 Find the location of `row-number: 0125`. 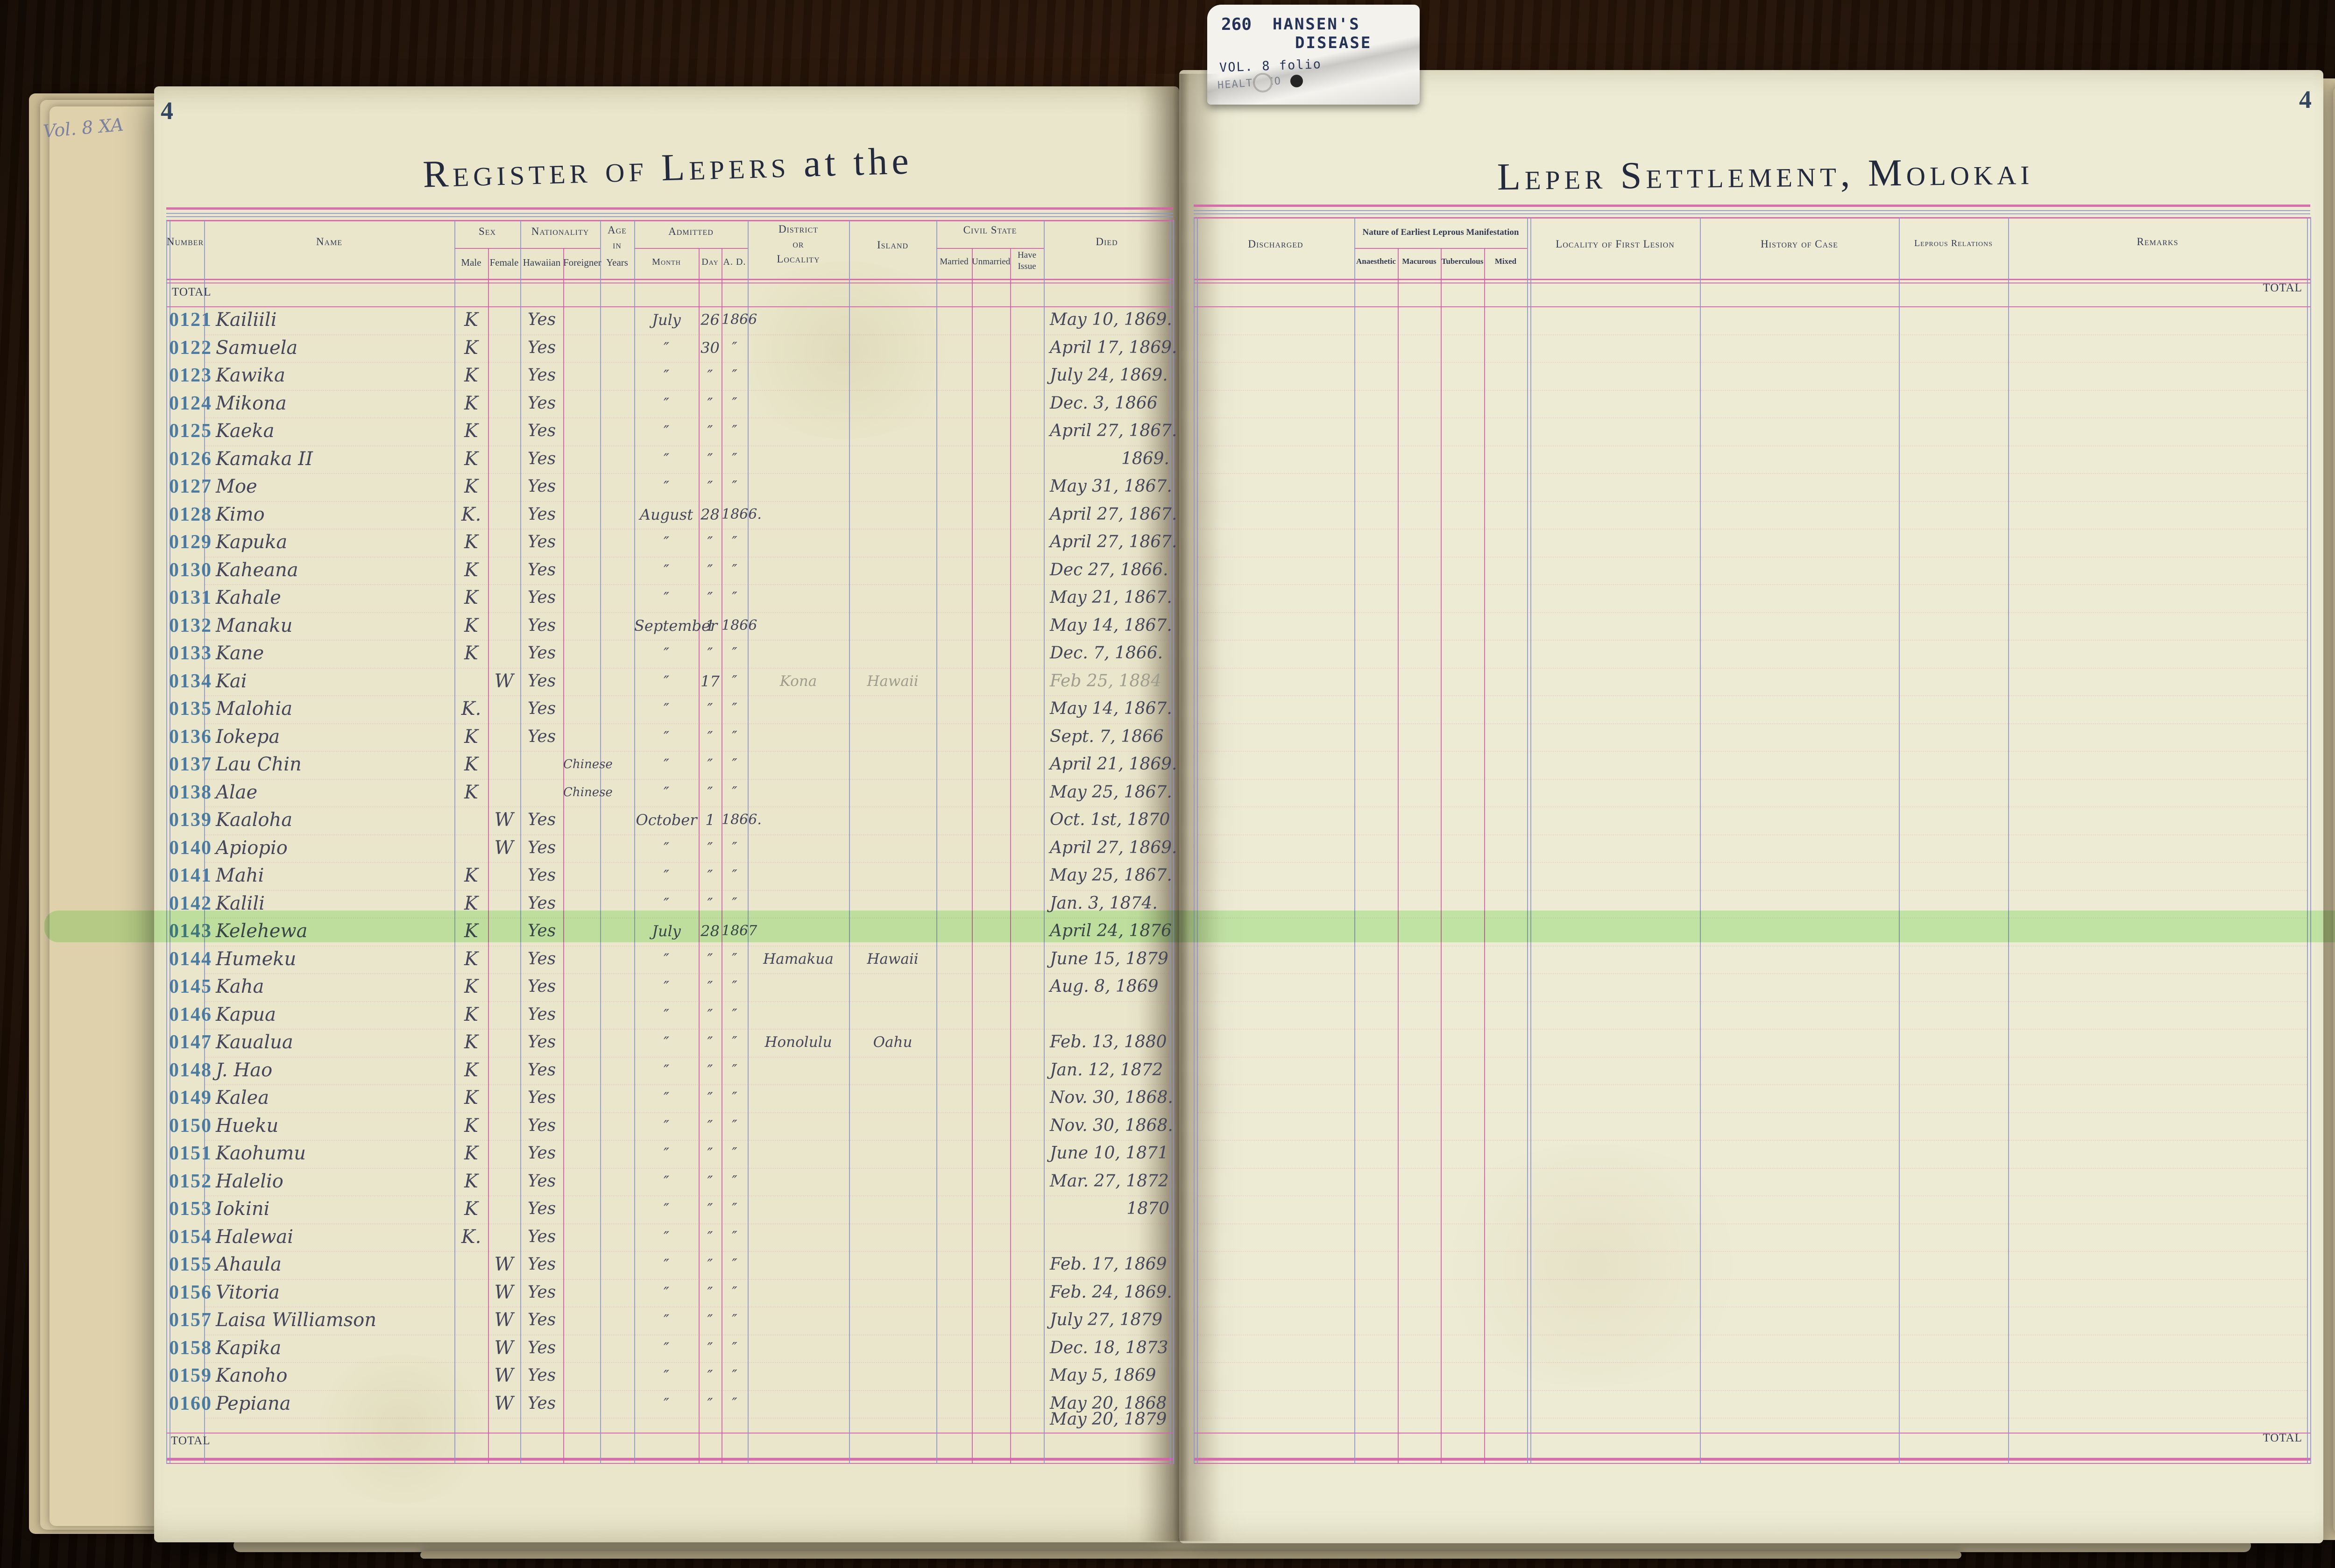

row-number: 0125 is located at coordinates (191, 431).